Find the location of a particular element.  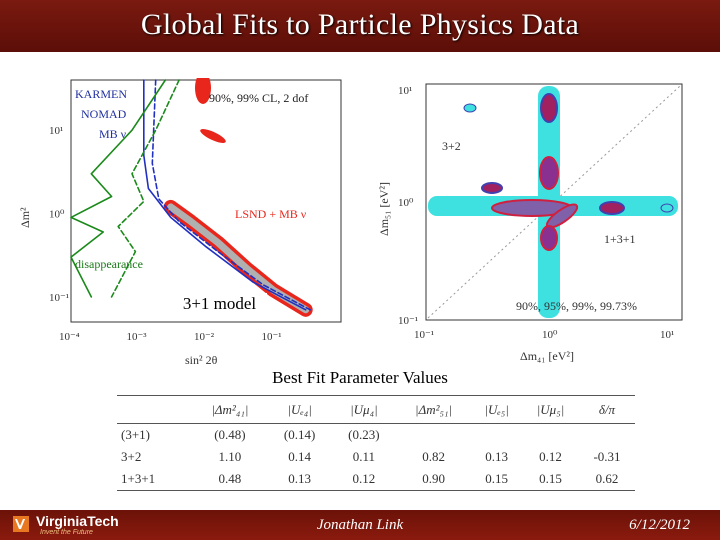

table-cell: 0.90 is located at coordinates (434, 479).